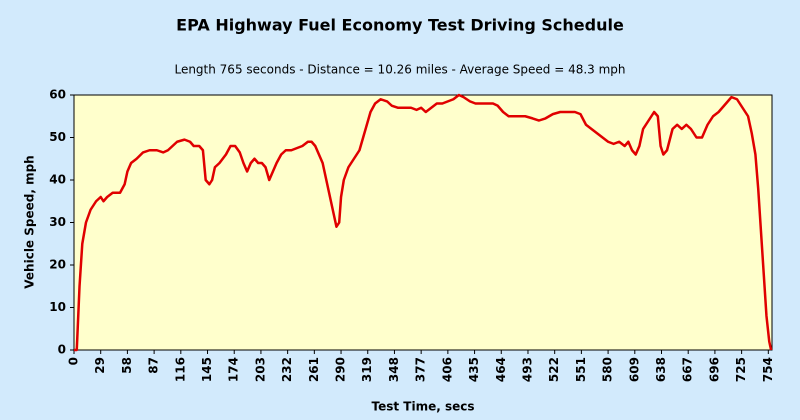 This screenshot has width=800, height=420. What do you see at coordinates (62, 350) in the screenshot?
I see `y-tick-label: 0` at bounding box center [62, 350].